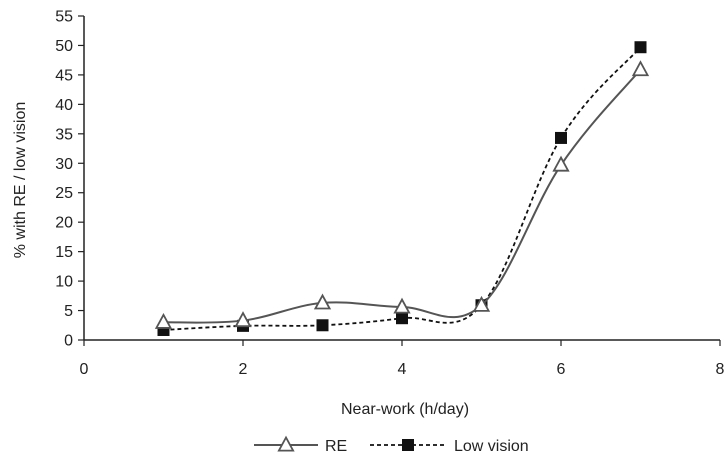  What do you see at coordinates (720, 369) in the screenshot?
I see `x-tick-label: 8` at bounding box center [720, 369].